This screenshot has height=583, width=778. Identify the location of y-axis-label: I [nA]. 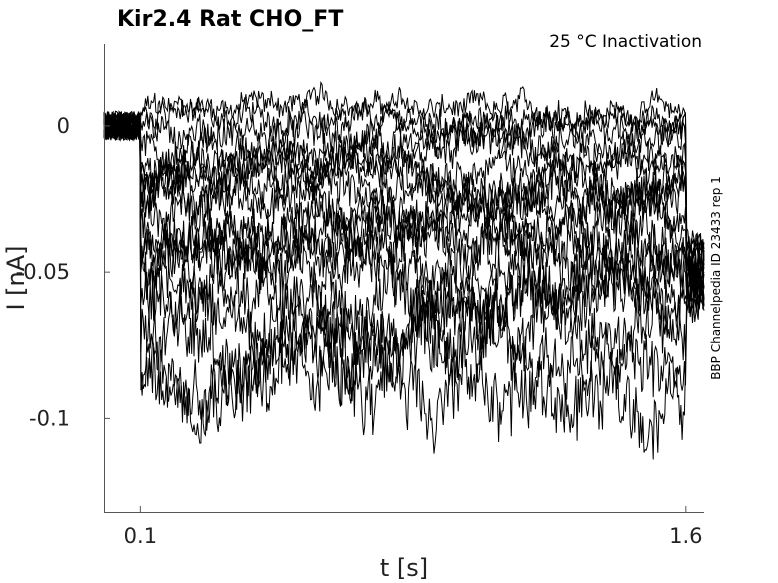
(16, 277).